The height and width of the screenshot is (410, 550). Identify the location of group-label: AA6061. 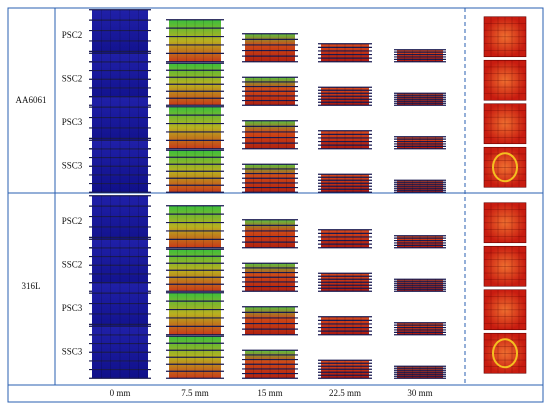
(31, 100).